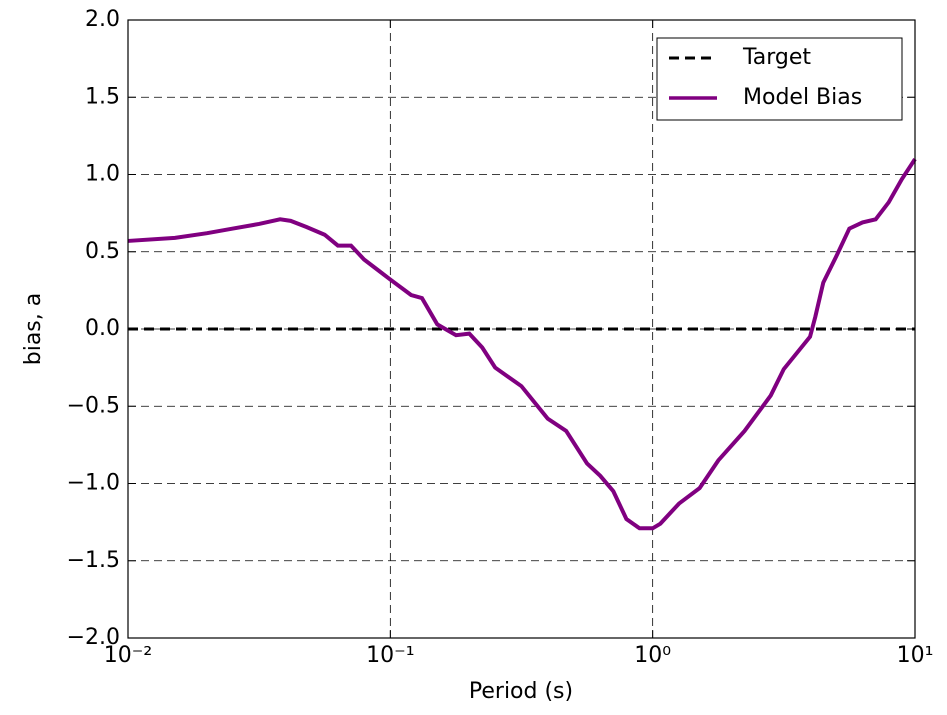 The width and height of the screenshot is (947, 715). What do you see at coordinates (102, 251) in the screenshot?
I see `y-tick-label: 0.5` at bounding box center [102, 251].